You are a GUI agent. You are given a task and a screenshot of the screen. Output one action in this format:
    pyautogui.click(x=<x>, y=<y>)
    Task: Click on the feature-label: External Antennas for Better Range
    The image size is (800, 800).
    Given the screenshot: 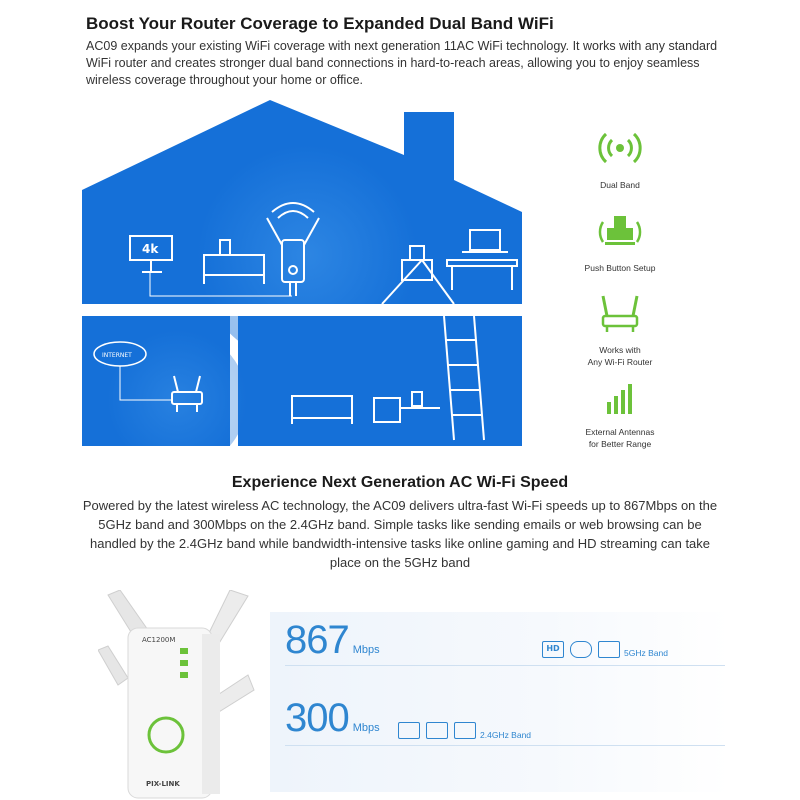 What is the action you would take?
    pyautogui.click(x=620, y=438)
    